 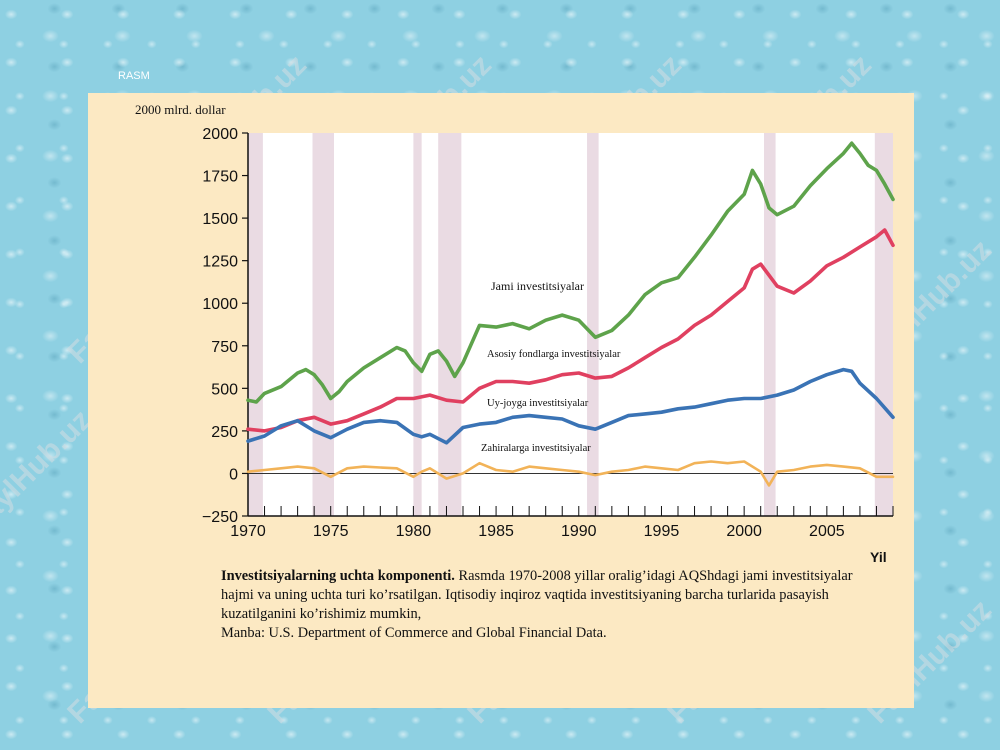 I want to click on x-tick-label: 1970, so click(x=248, y=531).